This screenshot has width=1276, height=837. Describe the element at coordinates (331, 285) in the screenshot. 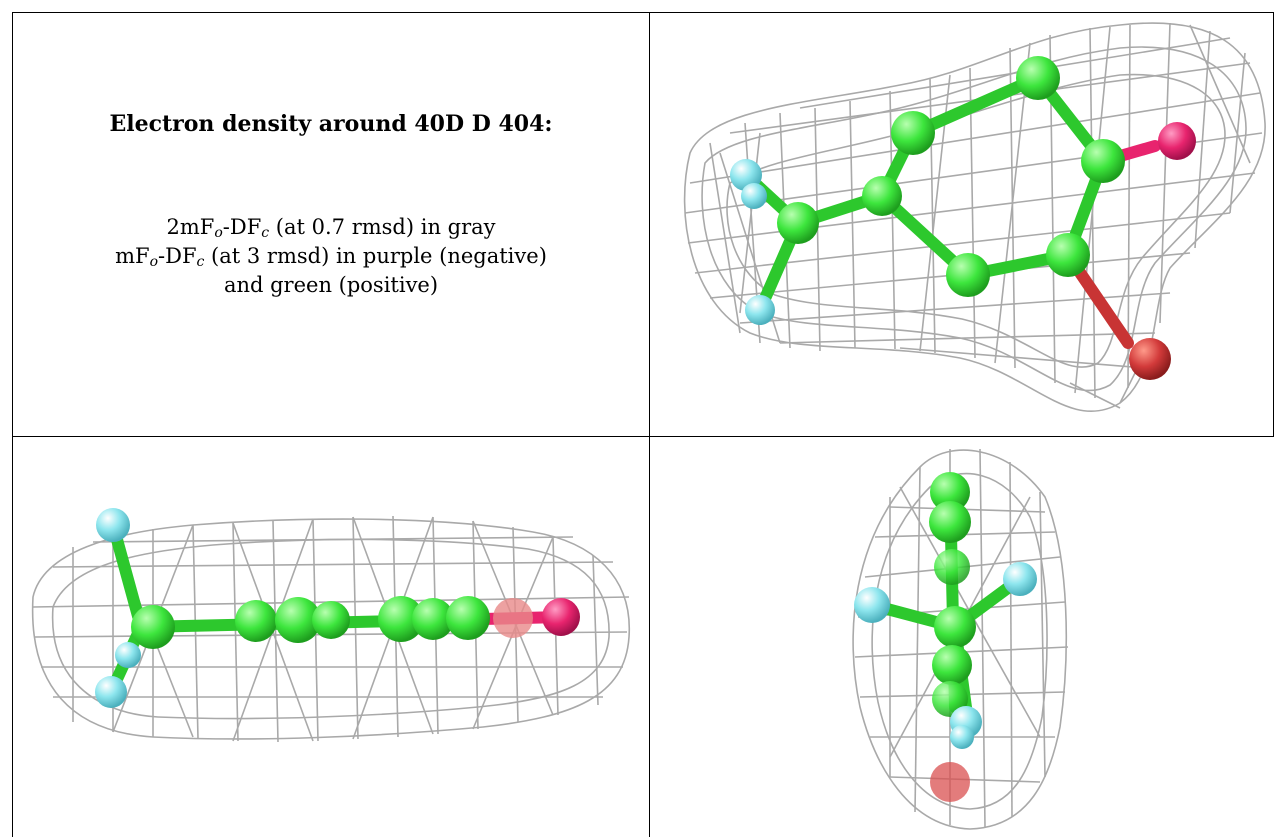

I see `legend-fofc-positive: and green (positive)` at that location.